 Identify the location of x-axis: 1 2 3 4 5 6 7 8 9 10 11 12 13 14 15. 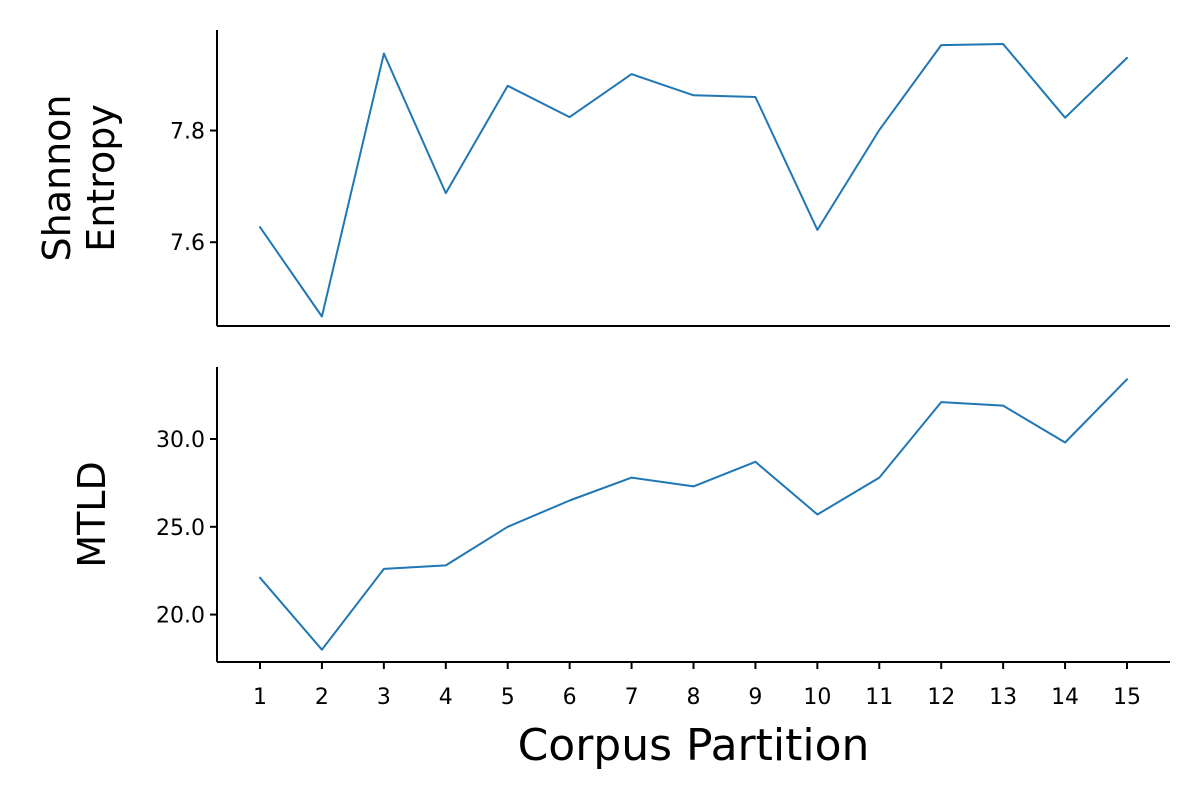
(697, 686).